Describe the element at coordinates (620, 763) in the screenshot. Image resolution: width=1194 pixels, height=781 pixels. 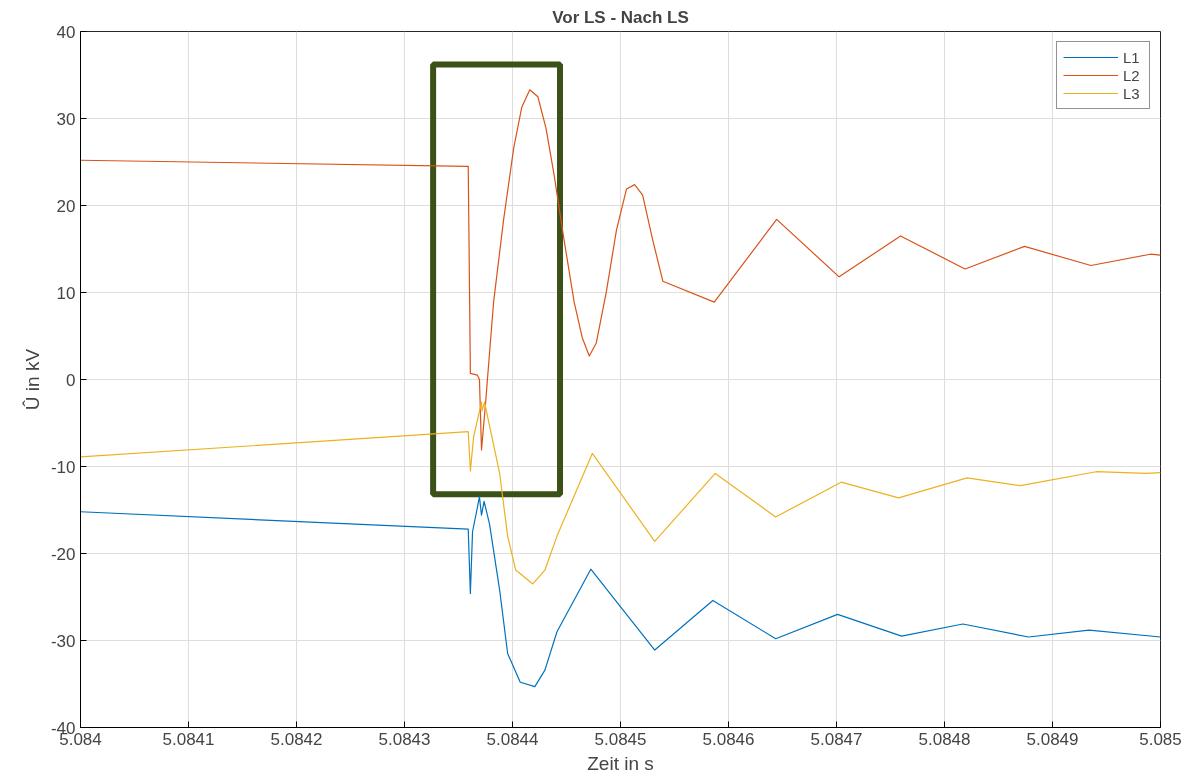
I see `x-axis-title: Zeit in s` at that location.